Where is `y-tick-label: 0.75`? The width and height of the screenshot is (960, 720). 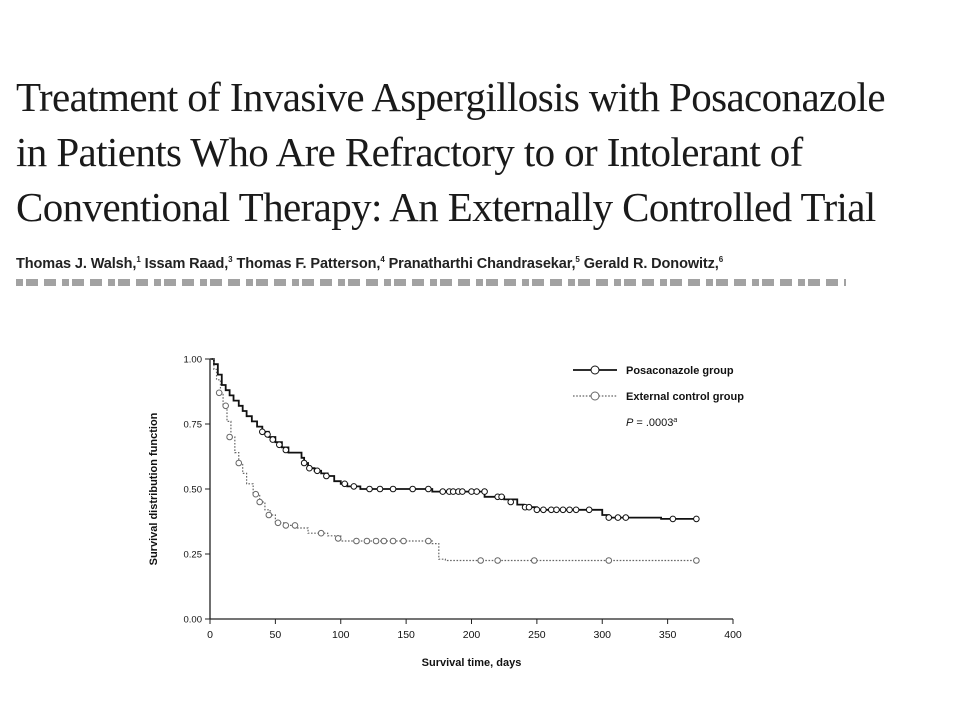
y-tick-label: 0.75 is located at coordinates (193, 425).